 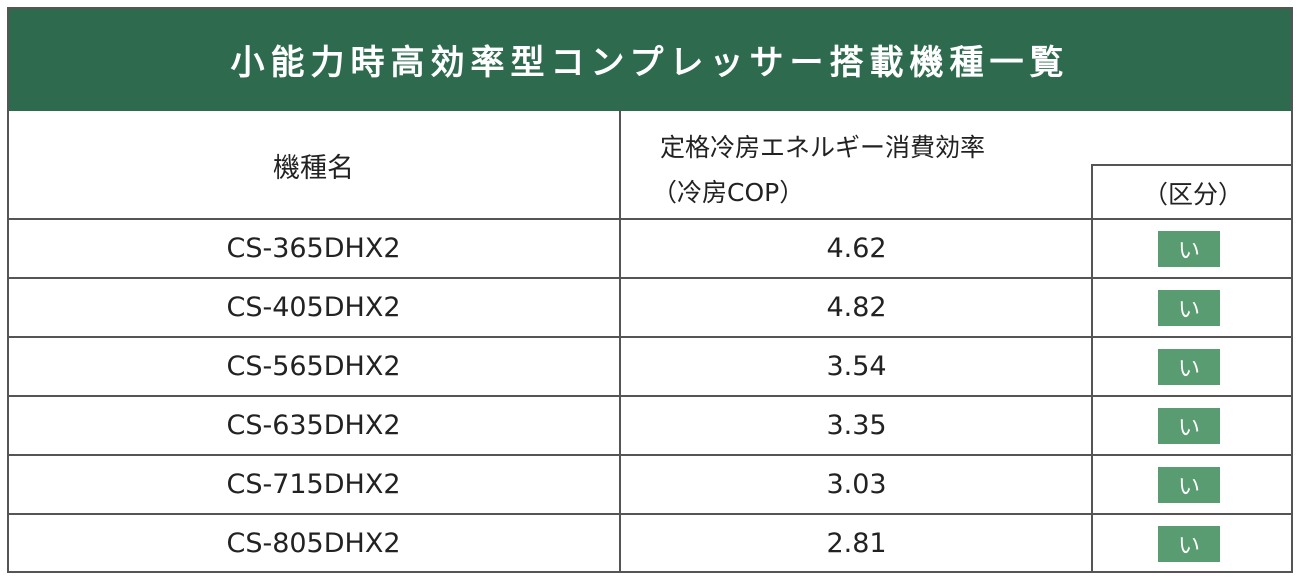 What do you see at coordinates (856, 484) in the screenshot?
I see `cop-cell: 3.03` at bounding box center [856, 484].